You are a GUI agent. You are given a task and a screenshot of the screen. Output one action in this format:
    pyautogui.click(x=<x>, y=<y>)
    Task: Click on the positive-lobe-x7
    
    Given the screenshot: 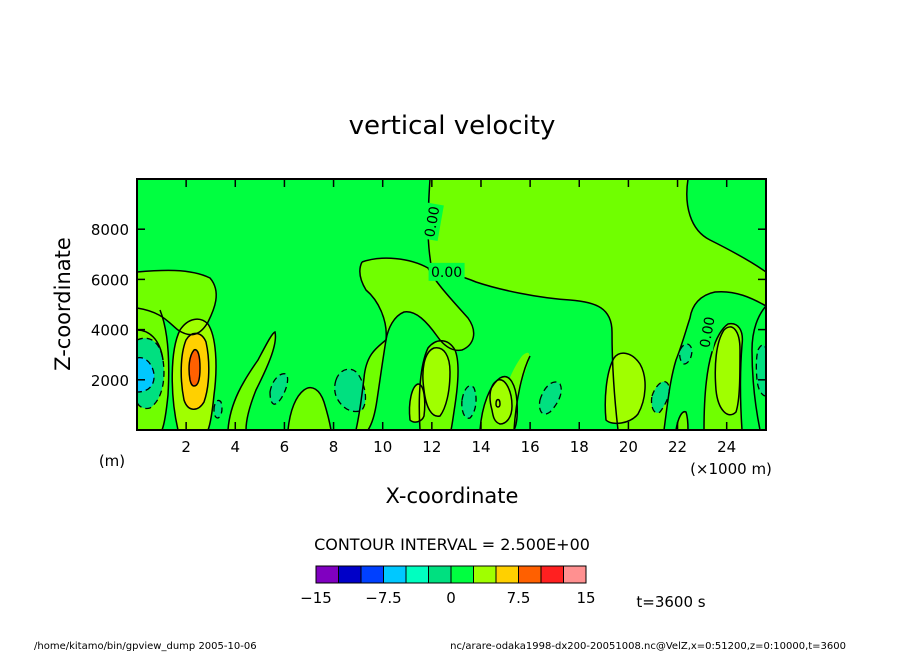 What is the action you would take?
    pyautogui.click(x=309, y=408)
    